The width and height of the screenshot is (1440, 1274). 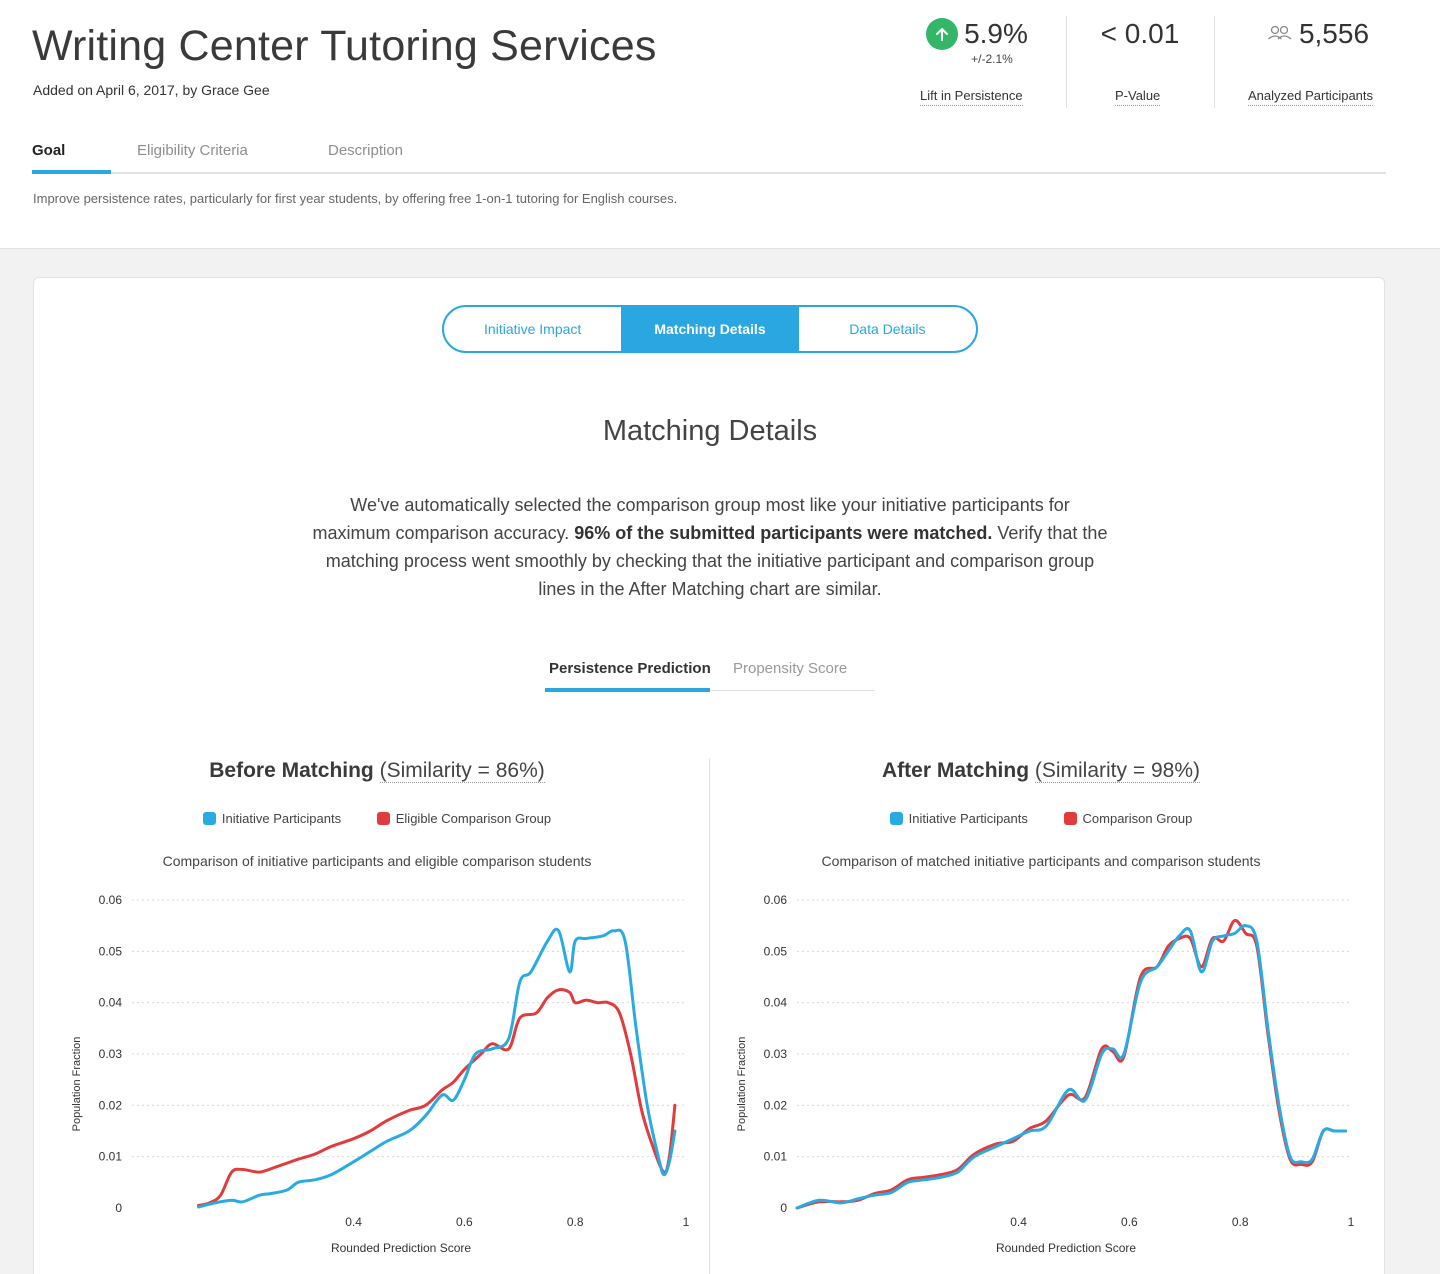 I want to click on participants-label: Analyzed Participants, so click(x=1311, y=97).